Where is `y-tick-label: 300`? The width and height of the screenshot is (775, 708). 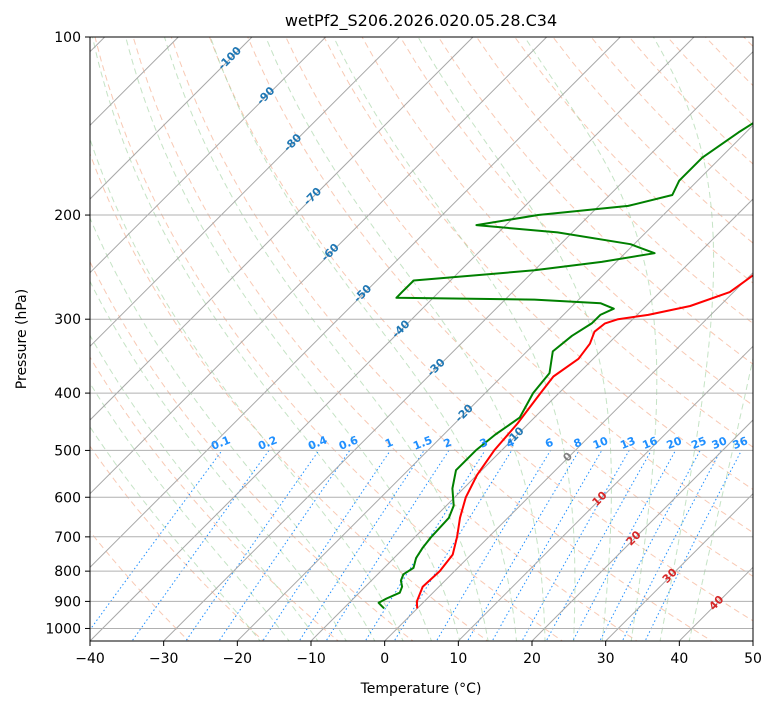 y-tick-label: 300 is located at coordinates (67, 320).